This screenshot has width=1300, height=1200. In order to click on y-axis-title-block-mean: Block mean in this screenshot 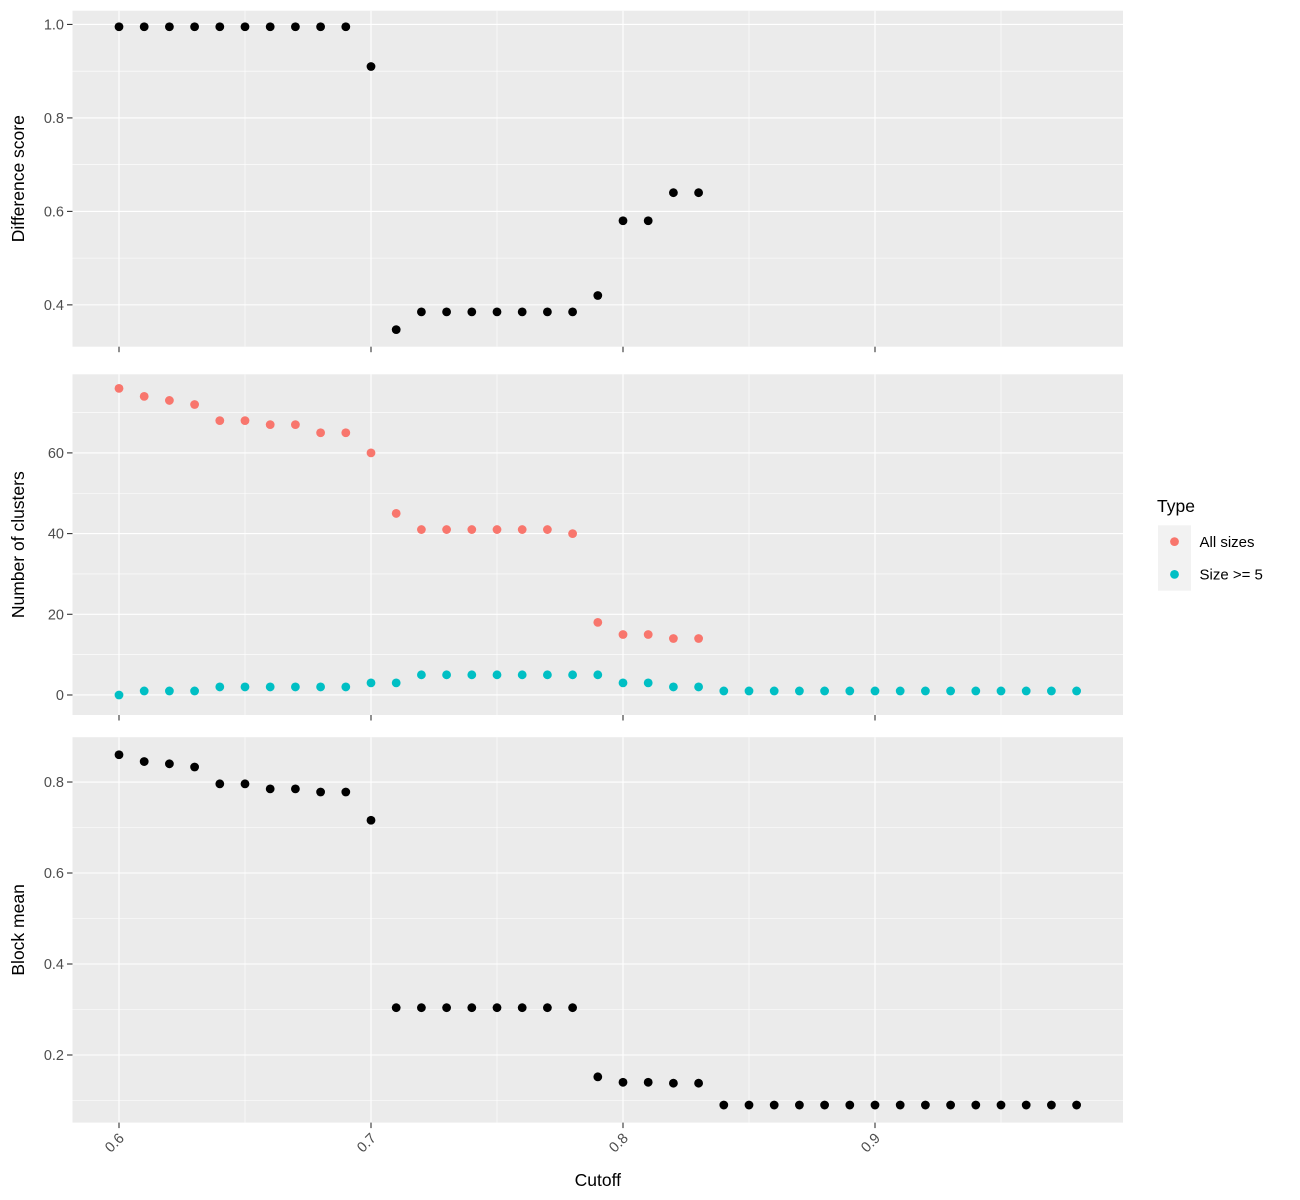, I will do `click(18, 929)`.